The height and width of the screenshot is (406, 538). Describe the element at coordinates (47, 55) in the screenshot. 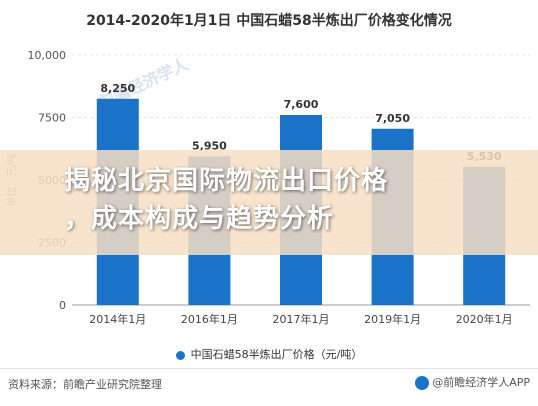

I see `y-tick-label: 10,000` at that location.